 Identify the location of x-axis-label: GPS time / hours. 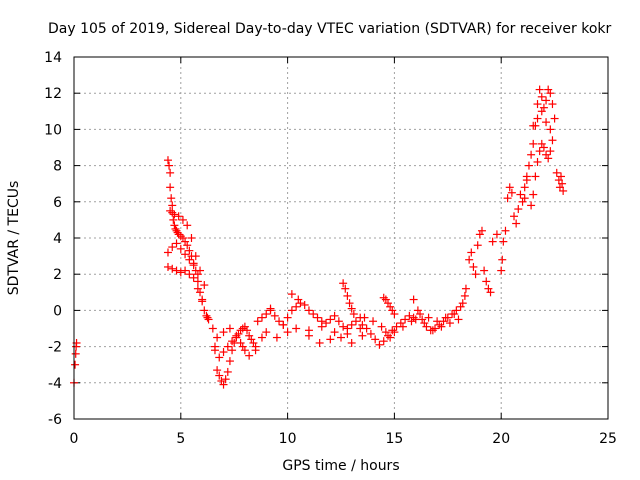
(340, 466).